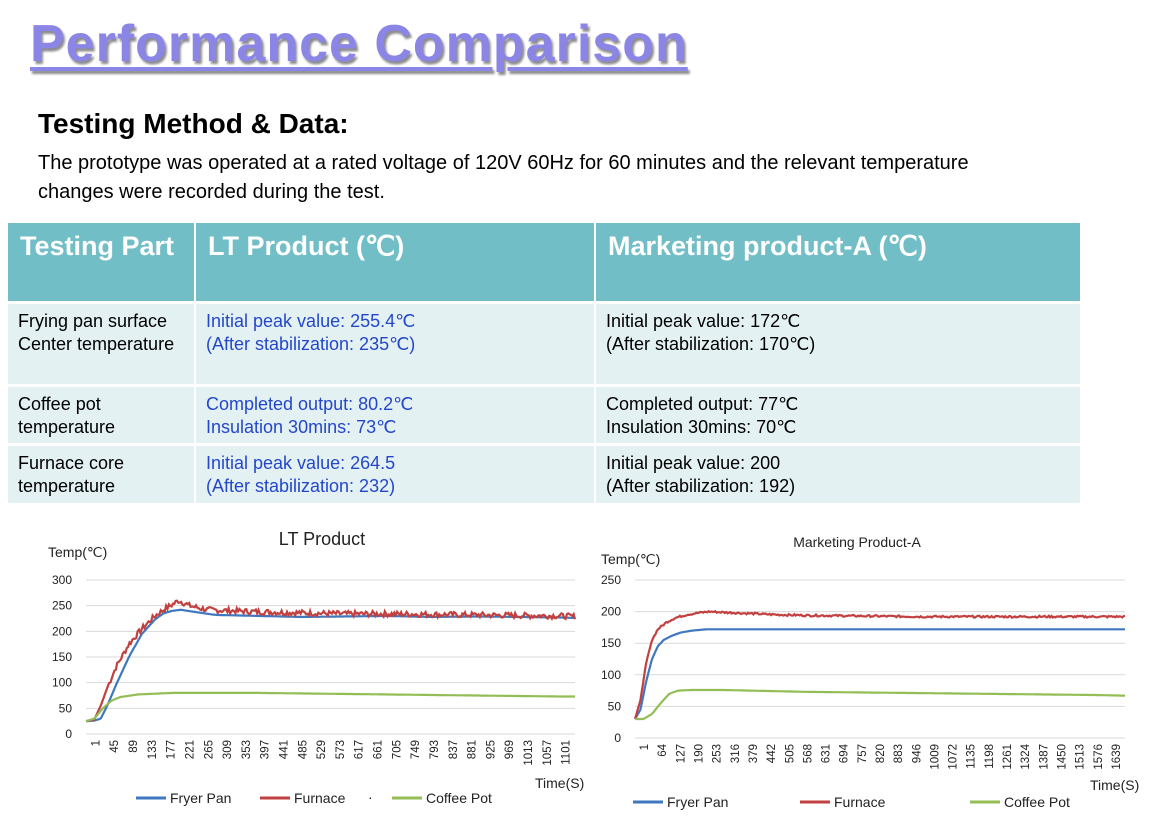 Image resolution: width=1155 pixels, height=830 pixels. Describe the element at coordinates (701, 485) in the screenshot. I see `mkt-value-line: (After stabilization: 192)` at that location.